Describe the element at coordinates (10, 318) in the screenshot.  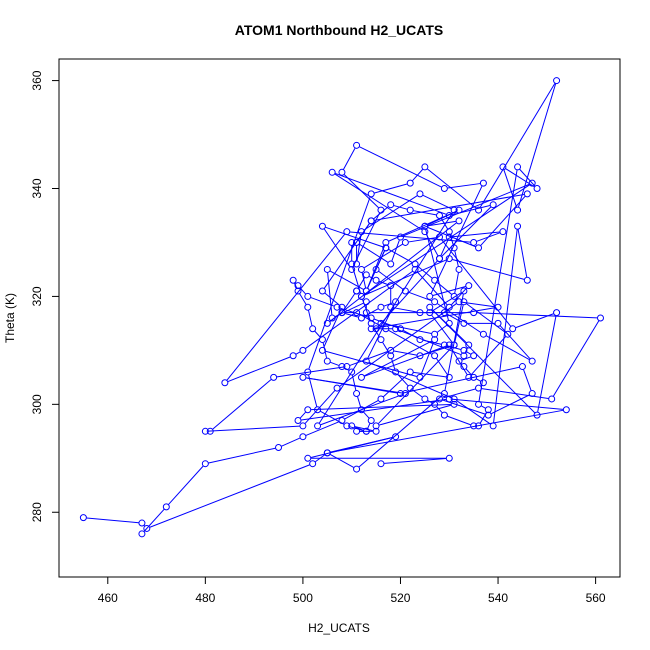
I see `y-axis-label: Theta (K)` at that location.